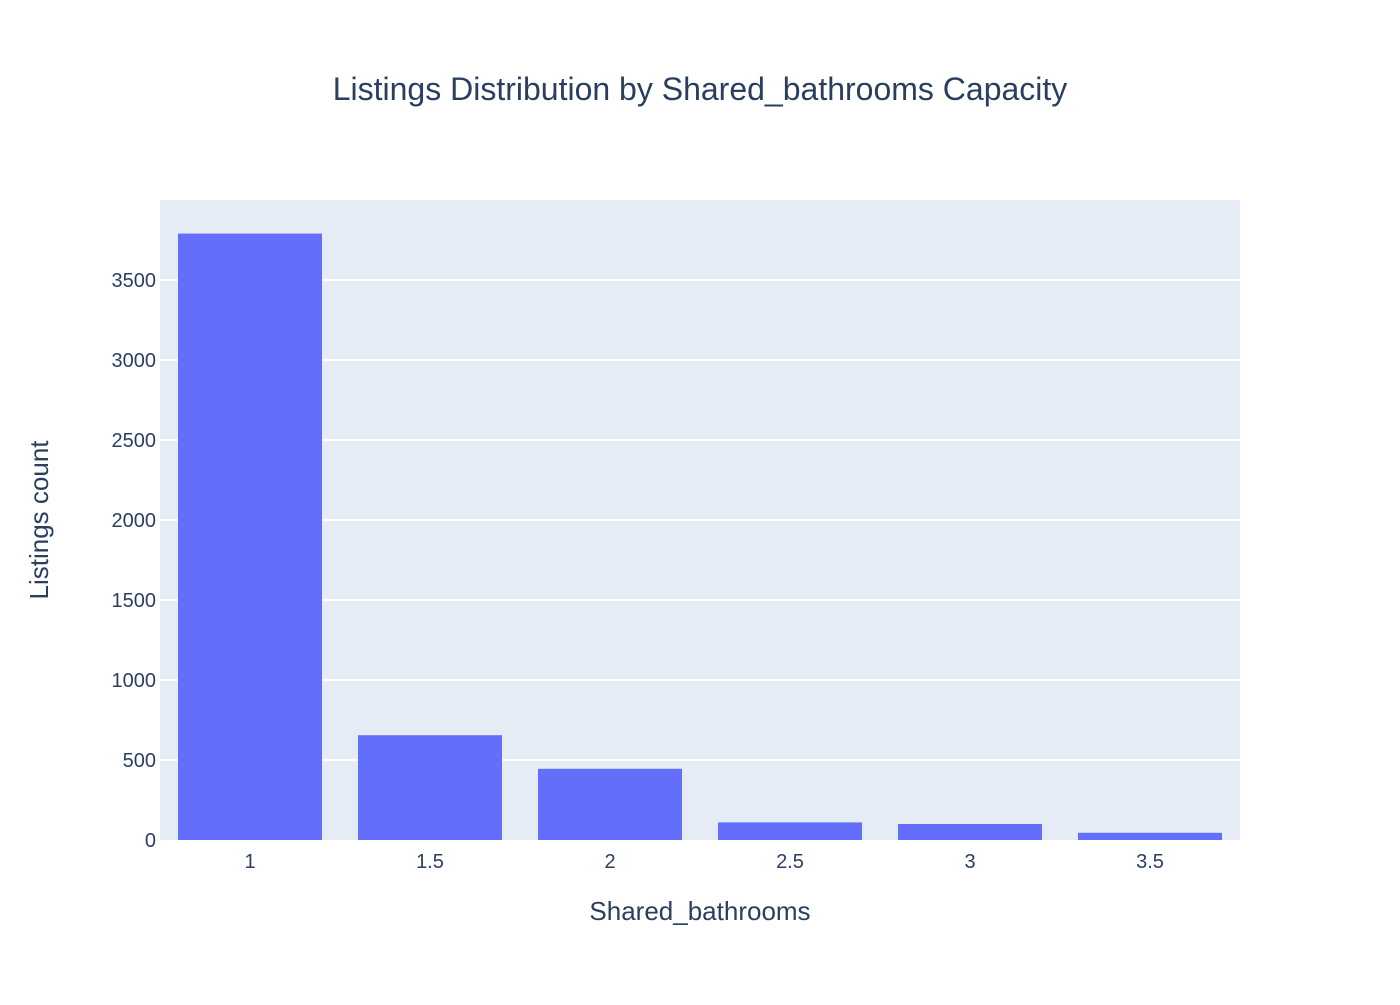  I want to click on y-tick-label: 3500, so click(134, 281).